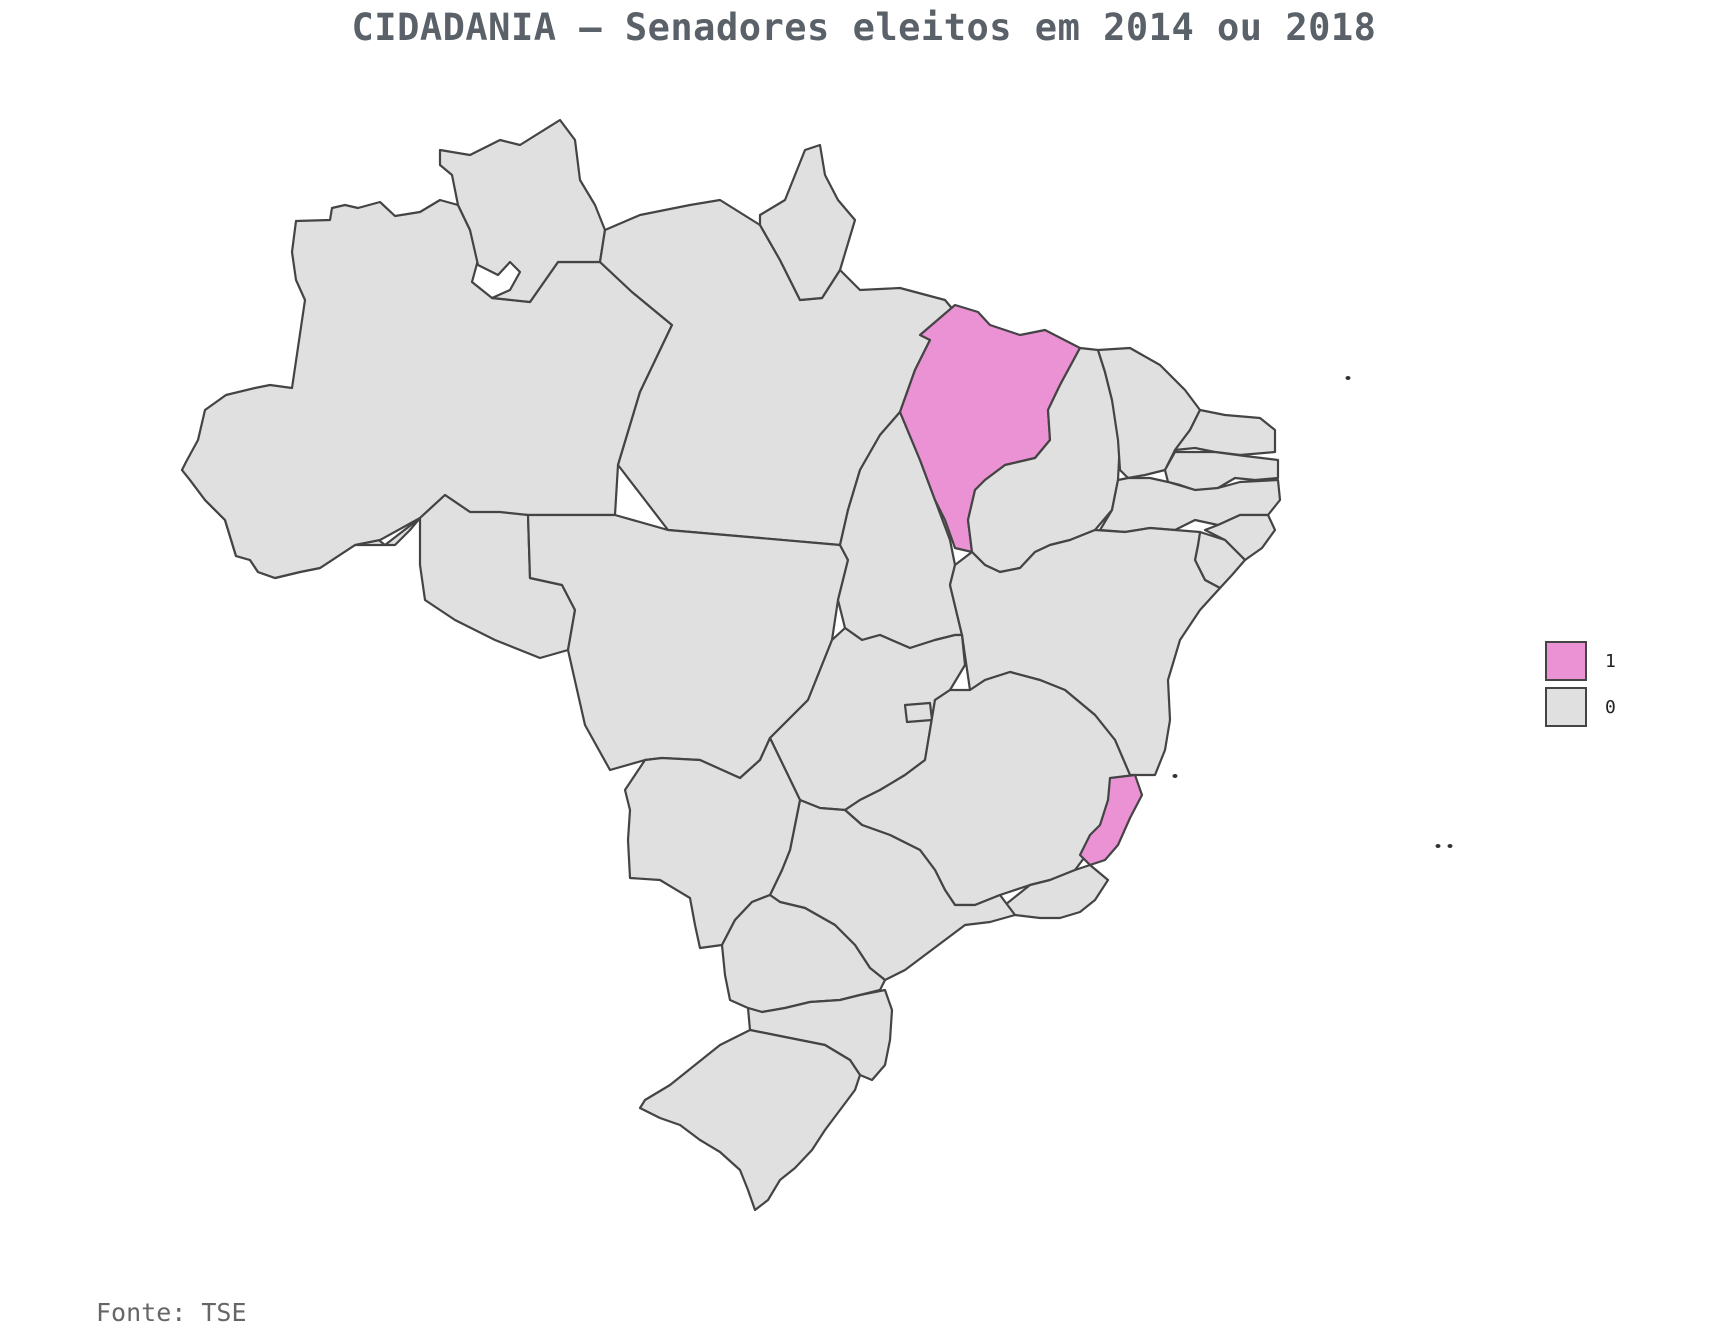 This screenshot has height=1344, width=1728. What do you see at coordinates (750, 1120) in the screenshot?
I see `state-rio-grande-do-sul` at bounding box center [750, 1120].